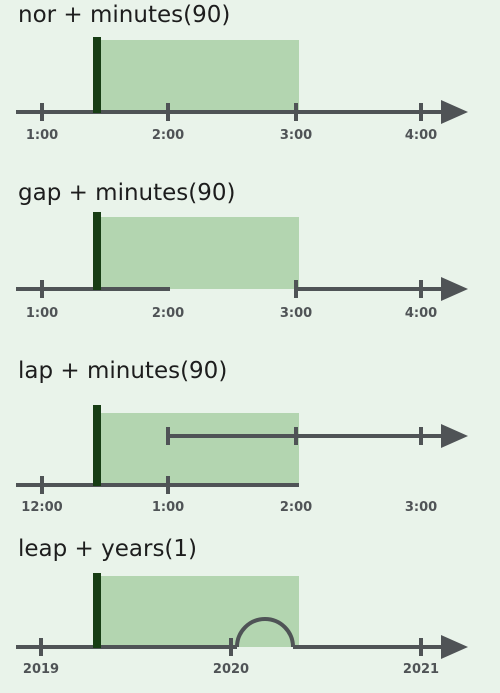 The image size is (500, 693). I want to click on panel-title: nor + minutes(90), so click(124, 15).